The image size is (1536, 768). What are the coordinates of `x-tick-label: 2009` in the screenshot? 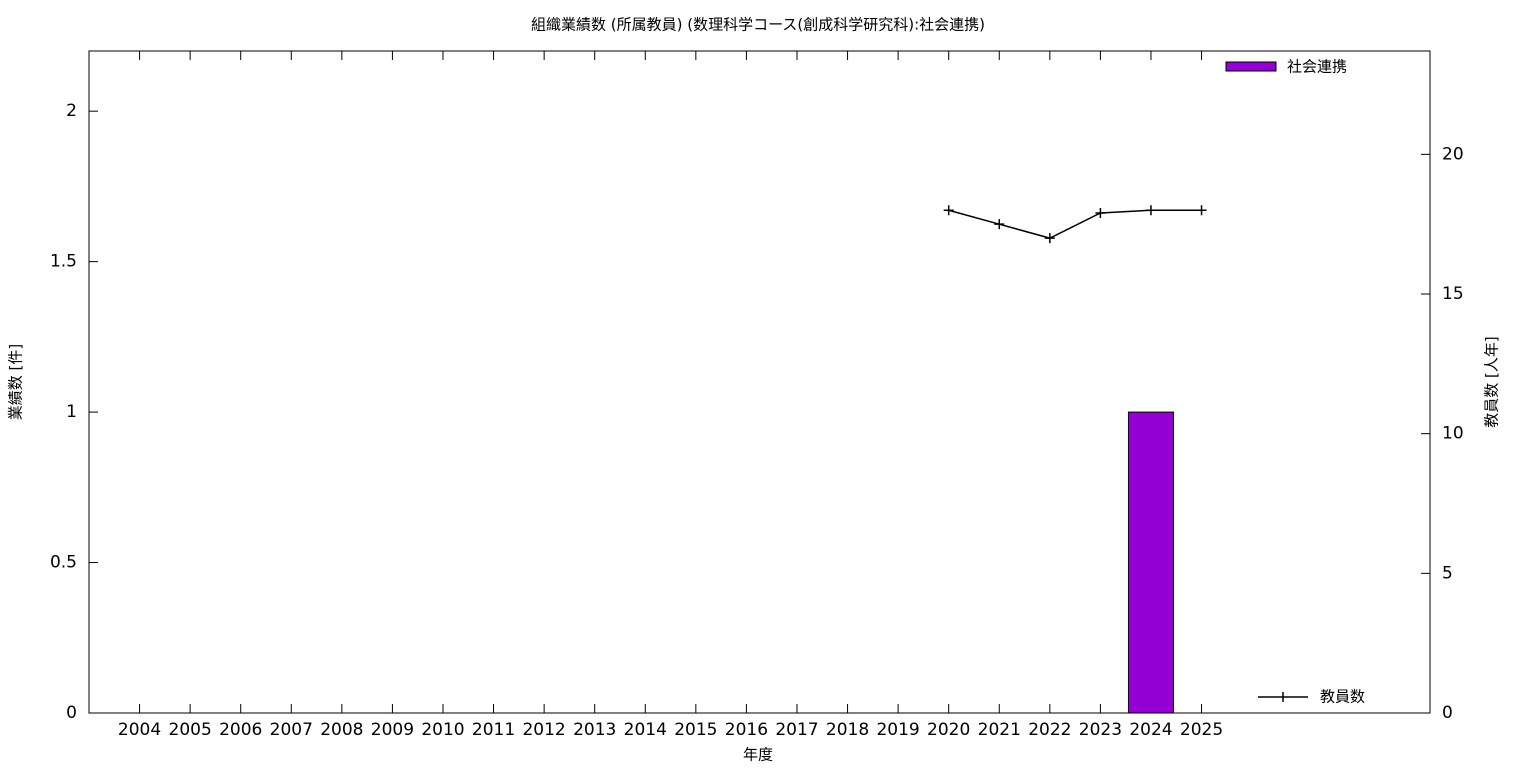 It's located at (392, 730).